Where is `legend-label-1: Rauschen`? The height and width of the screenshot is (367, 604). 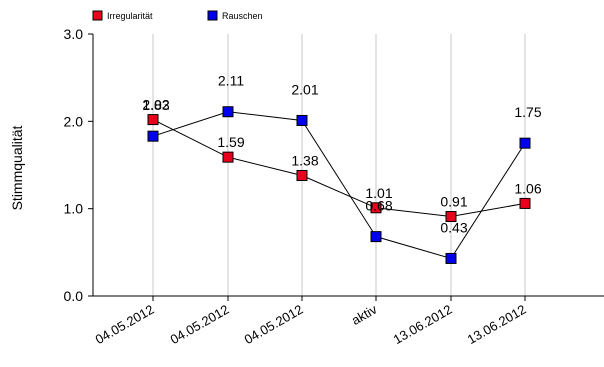 legend-label-1: Rauschen is located at coordinates (242, 16).